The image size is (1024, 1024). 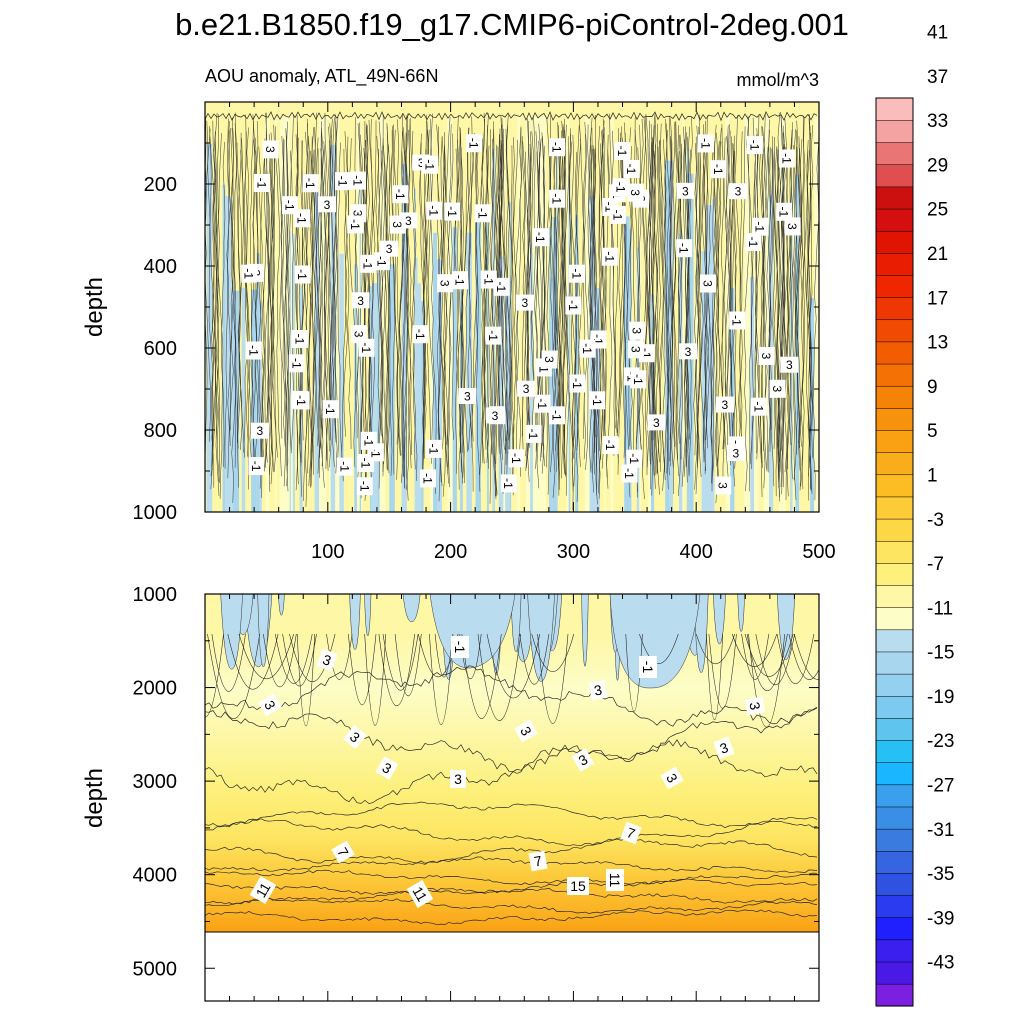 I want to click on lower-contour-label: 11, so click(x=263, y=890).